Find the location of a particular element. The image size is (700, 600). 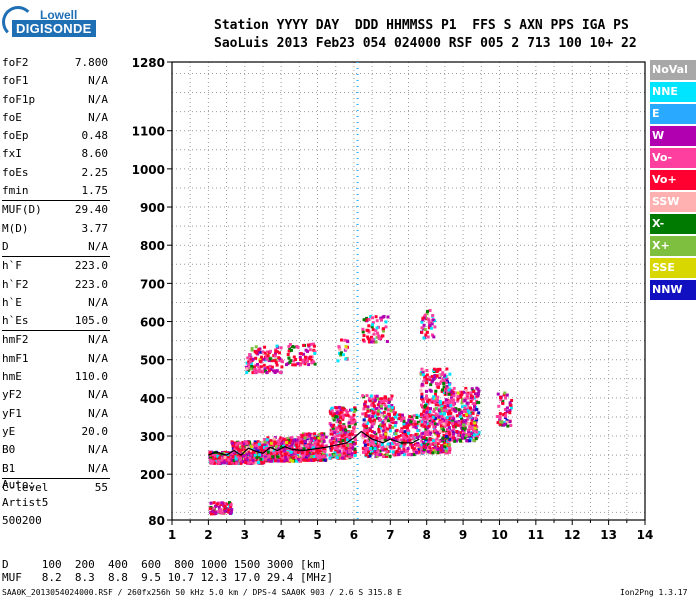

virtual-height-trace is located at coordinates (314, 443).